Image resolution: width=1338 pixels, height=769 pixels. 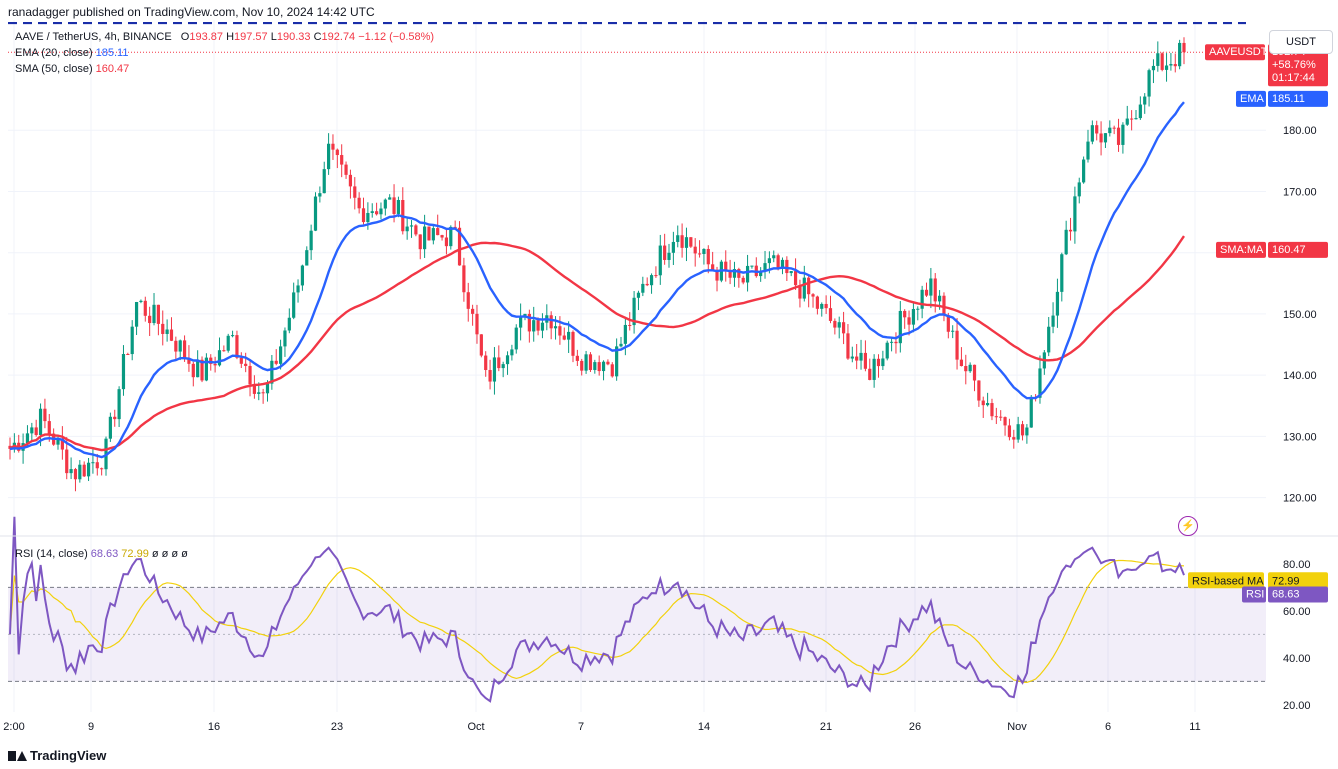 What do you see at coordinates (1293, 78) in the screenshot?
I see `last-price-tag-text: 01:17:44` at bounding box center [1293, 78].